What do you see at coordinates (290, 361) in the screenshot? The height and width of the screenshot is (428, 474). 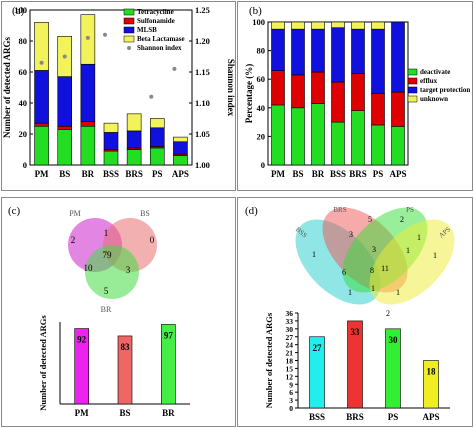 I see `ytick-label-d: 18` at bounding box center [290, 361].